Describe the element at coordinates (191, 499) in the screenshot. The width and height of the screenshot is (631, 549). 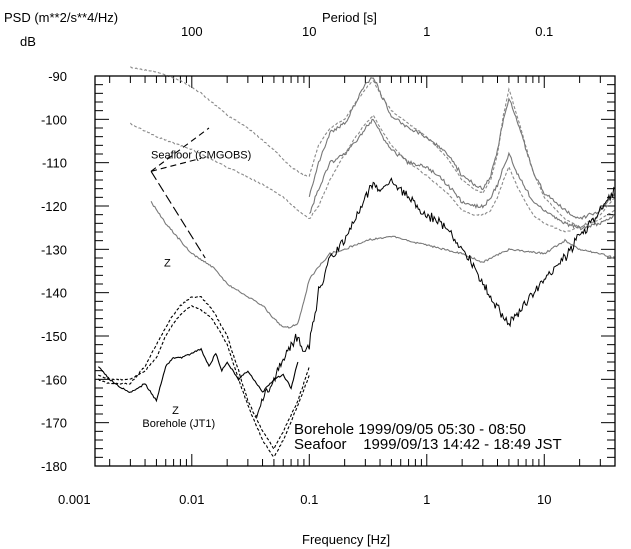
I see `x-tick-label: 0.01` at that location.